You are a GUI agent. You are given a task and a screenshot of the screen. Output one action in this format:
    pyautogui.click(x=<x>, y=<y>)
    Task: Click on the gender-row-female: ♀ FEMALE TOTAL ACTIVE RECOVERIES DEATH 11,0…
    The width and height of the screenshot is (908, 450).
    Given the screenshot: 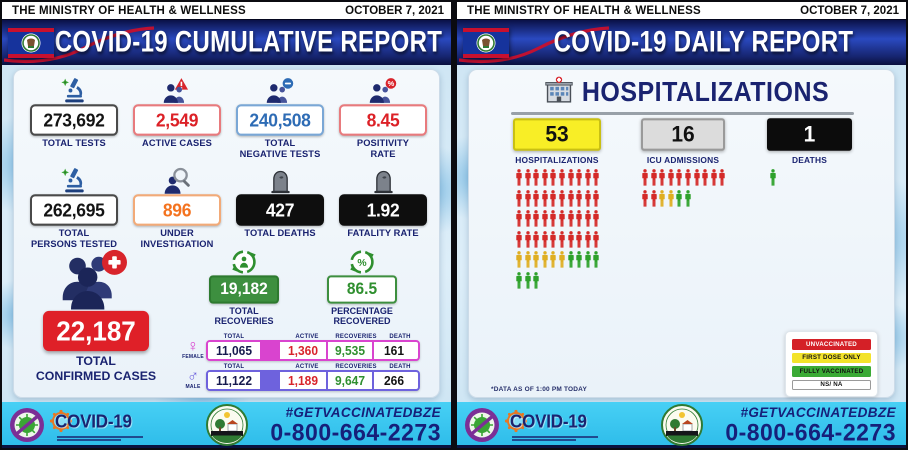 What is the action you would take?
    pyautogui.click(x=305, y=347)
    